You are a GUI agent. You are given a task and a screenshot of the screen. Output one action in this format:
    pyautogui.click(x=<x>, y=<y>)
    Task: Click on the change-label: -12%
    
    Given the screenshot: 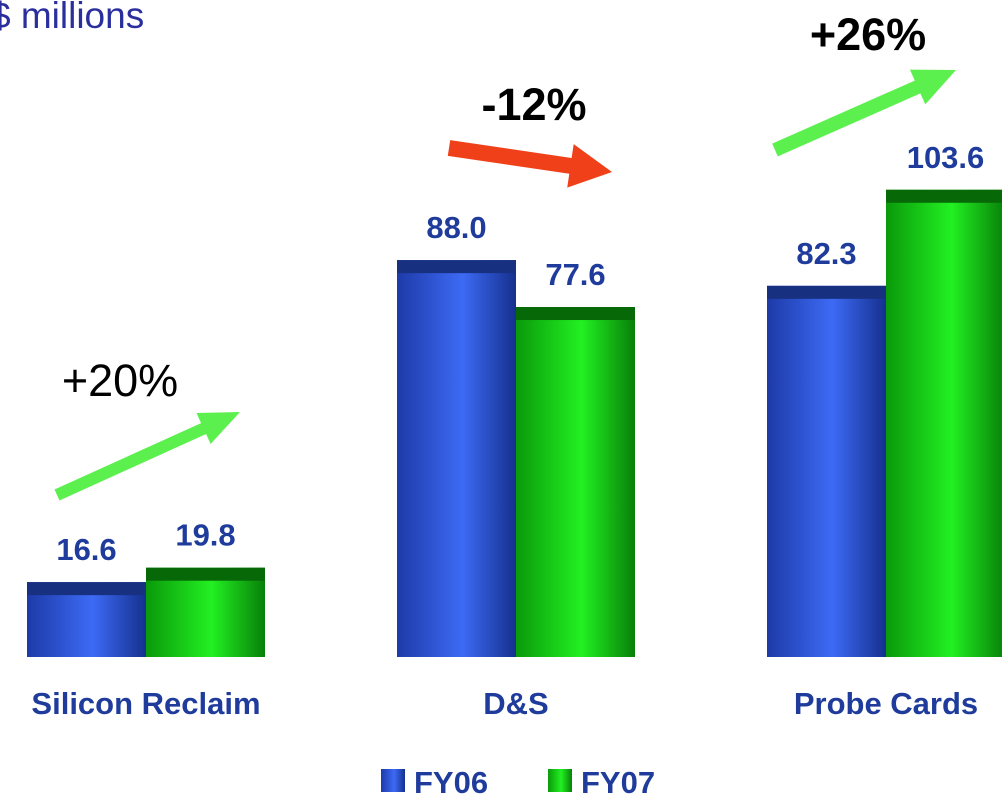 What is the action you would take?
    pyautogui.click(x=533, y=104)
    